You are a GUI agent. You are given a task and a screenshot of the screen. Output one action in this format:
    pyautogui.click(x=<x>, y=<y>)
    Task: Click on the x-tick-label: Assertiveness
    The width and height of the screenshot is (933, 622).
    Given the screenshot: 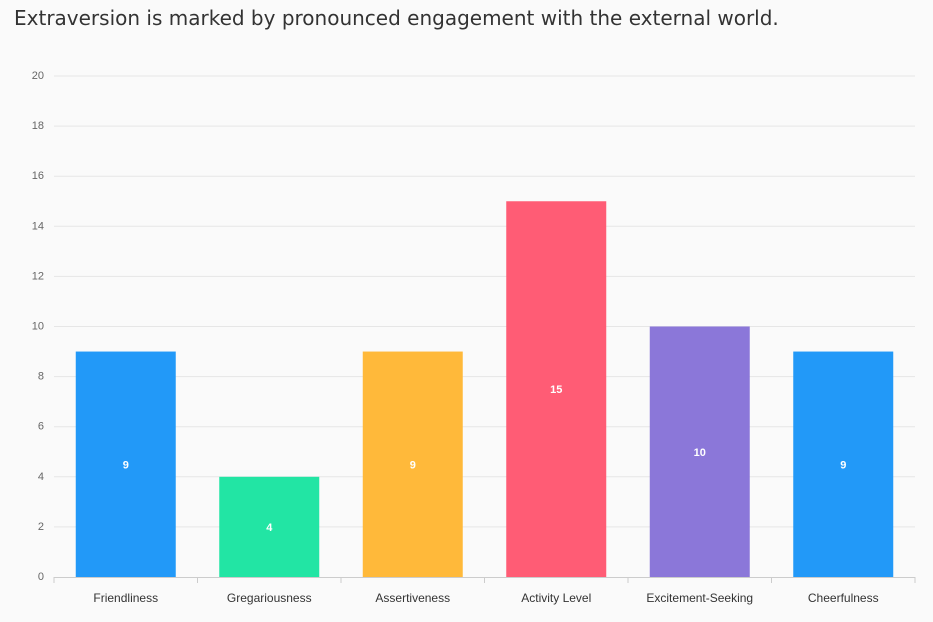 What is the action you would take?
    pyautogui.click(x=412, y=598)
    